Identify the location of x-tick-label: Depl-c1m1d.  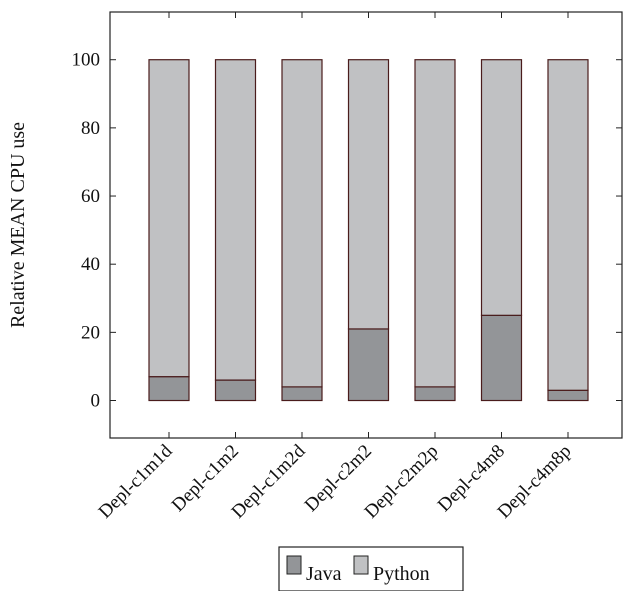
(136, 481).